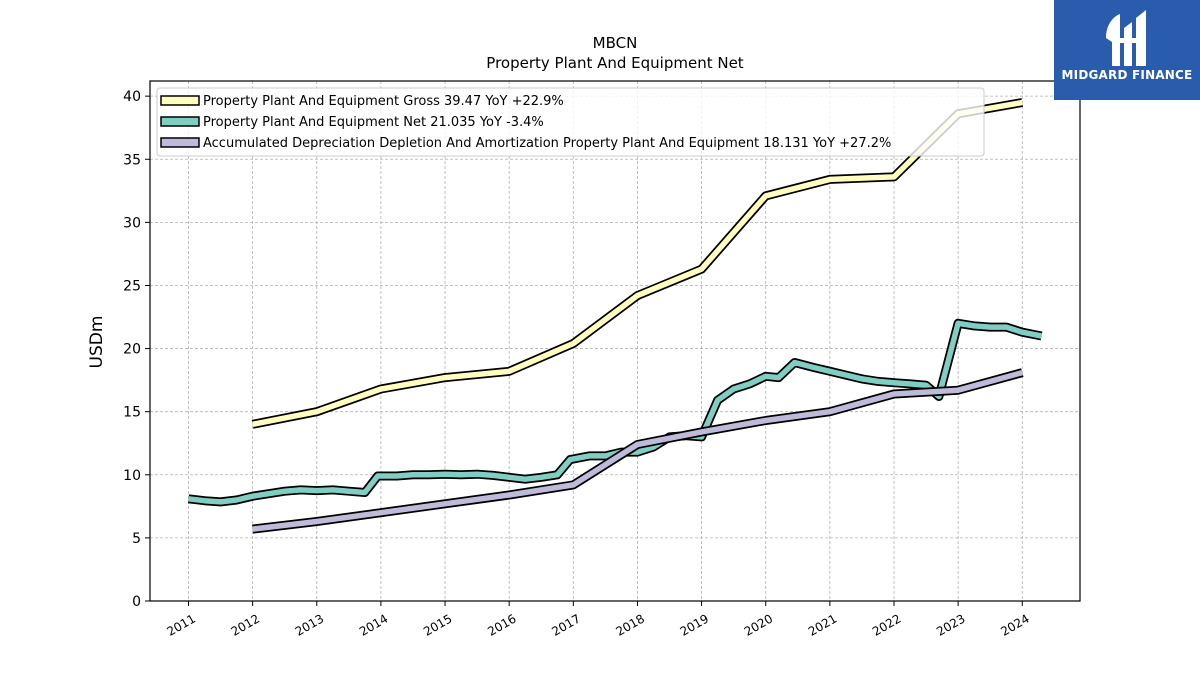 This screenshot has width=1200, height=675. I want to click on y-tick-label: 15, so click(132, 413).